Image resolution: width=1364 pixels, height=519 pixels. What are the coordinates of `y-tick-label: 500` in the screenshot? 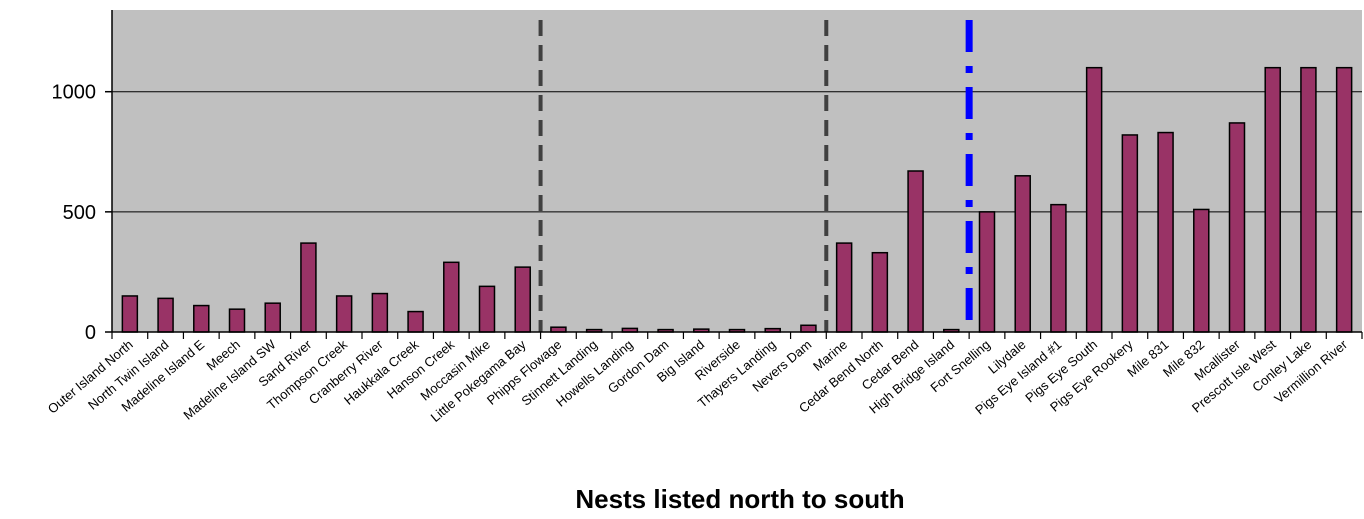 It's located at (79, 213).